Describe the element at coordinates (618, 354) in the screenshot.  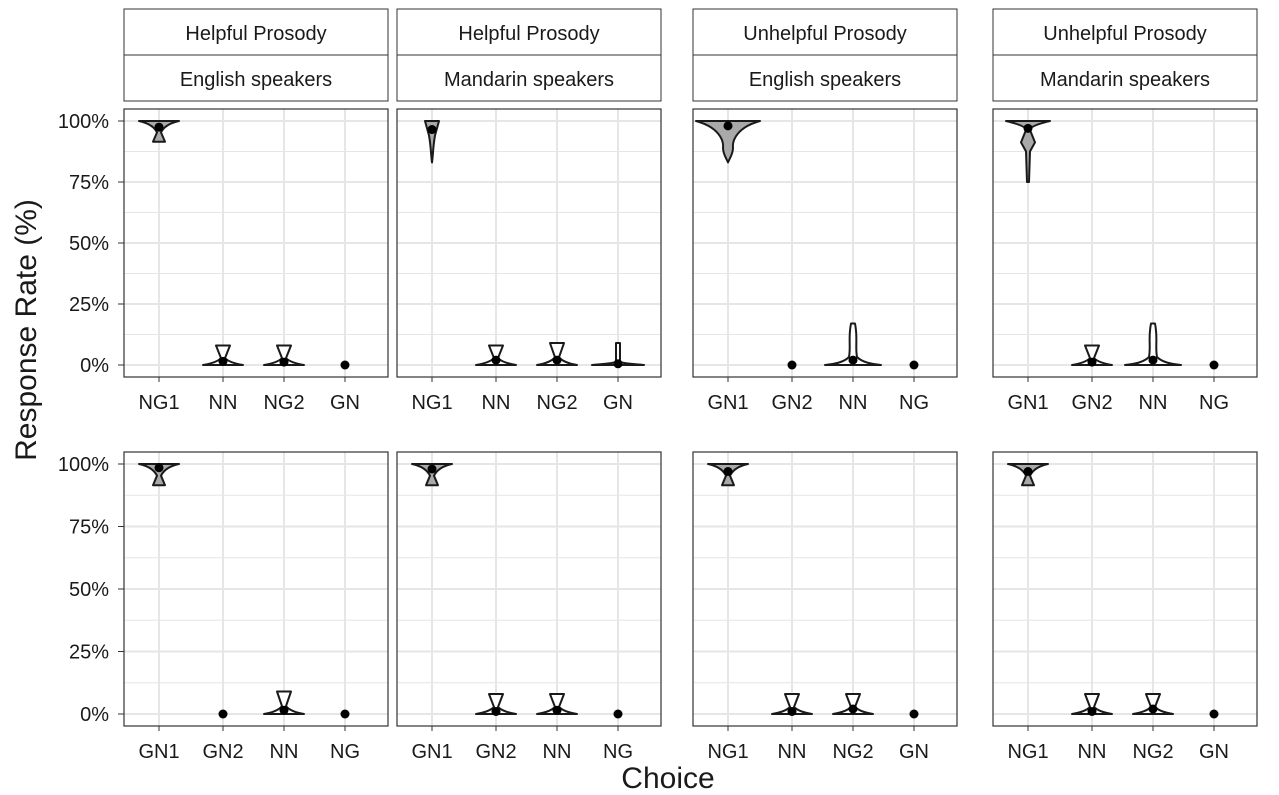
I see `violin-gn` at that location.